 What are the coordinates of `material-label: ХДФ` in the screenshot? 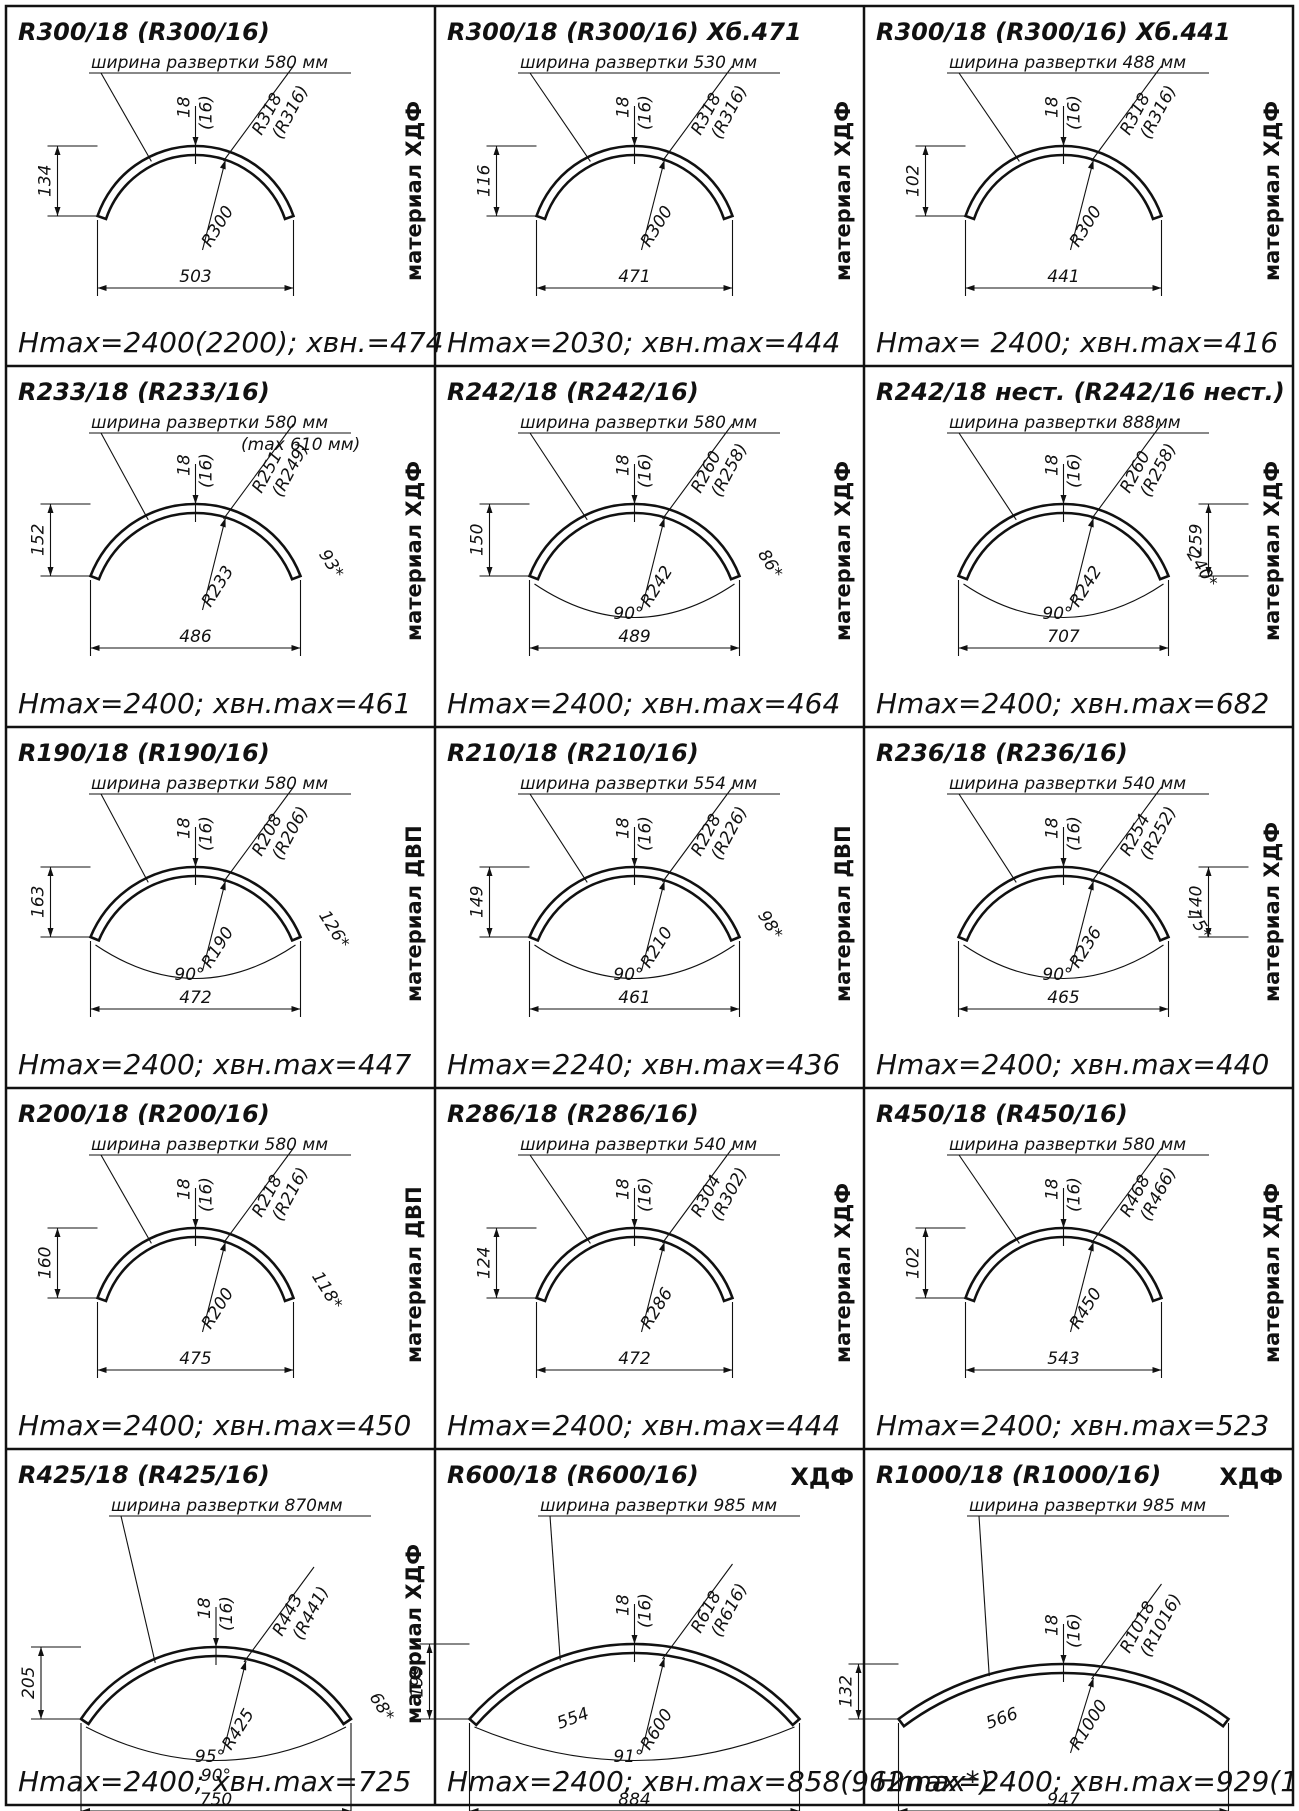 It's located at (1251, 1477).